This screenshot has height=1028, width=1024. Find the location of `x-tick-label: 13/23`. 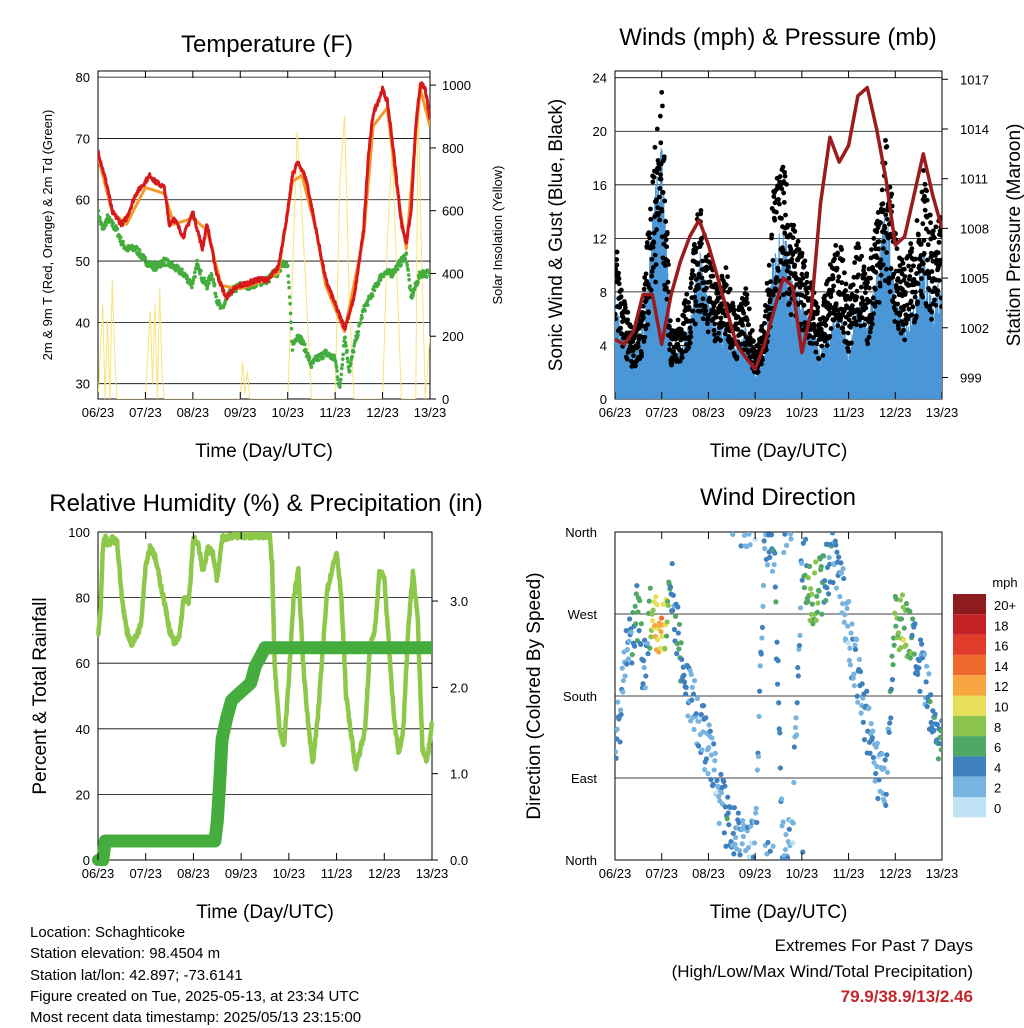

x-tick-label: 13/23 is located at coordinates (942, 412).